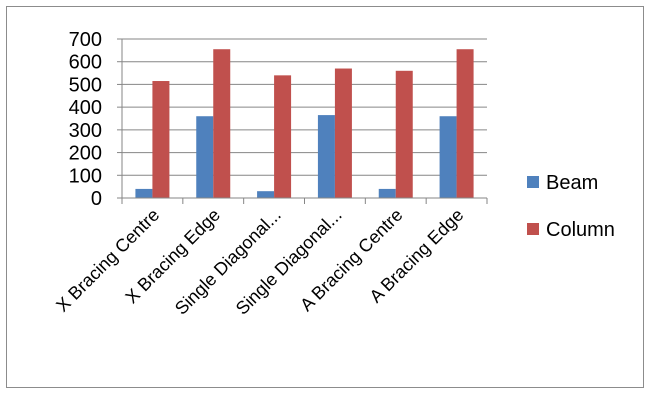  I want to click on y-tick-label: 700, so click(85, 40).